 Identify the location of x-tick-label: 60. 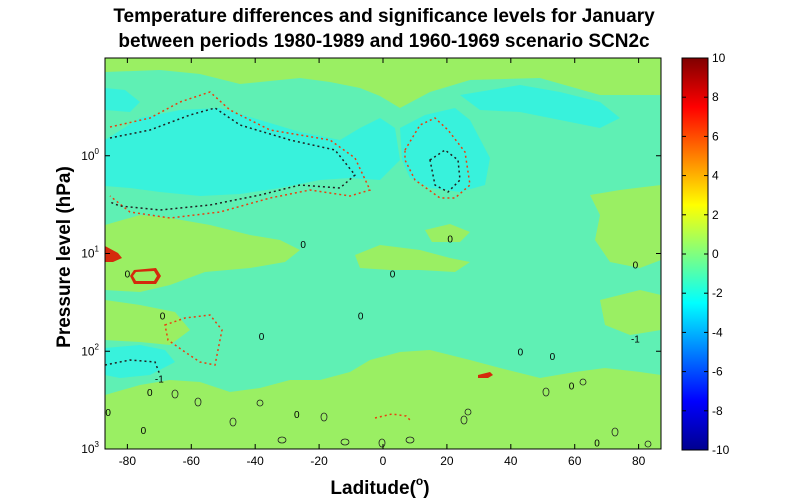
(575, 461).